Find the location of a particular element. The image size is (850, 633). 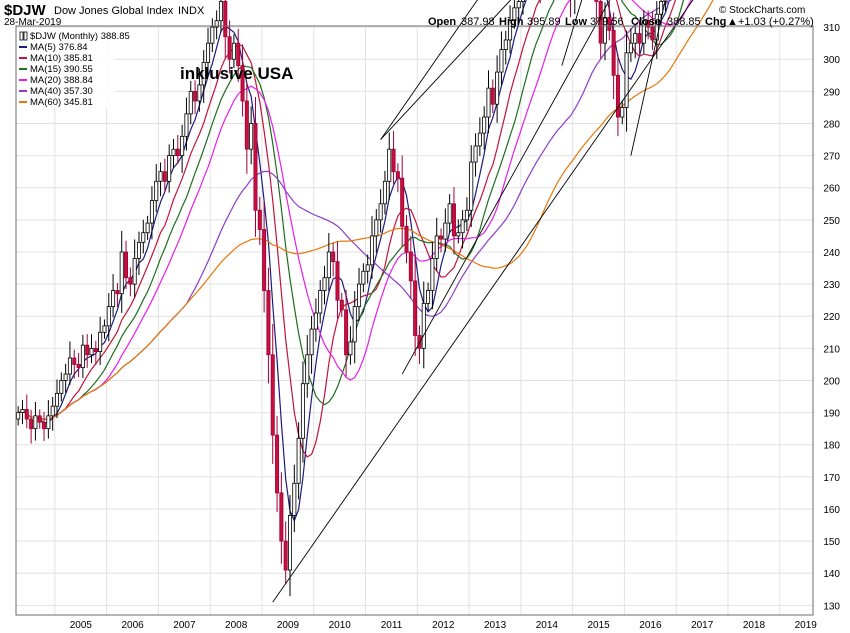

x-tick-label: 2005 is located at coordinates (81, 625).